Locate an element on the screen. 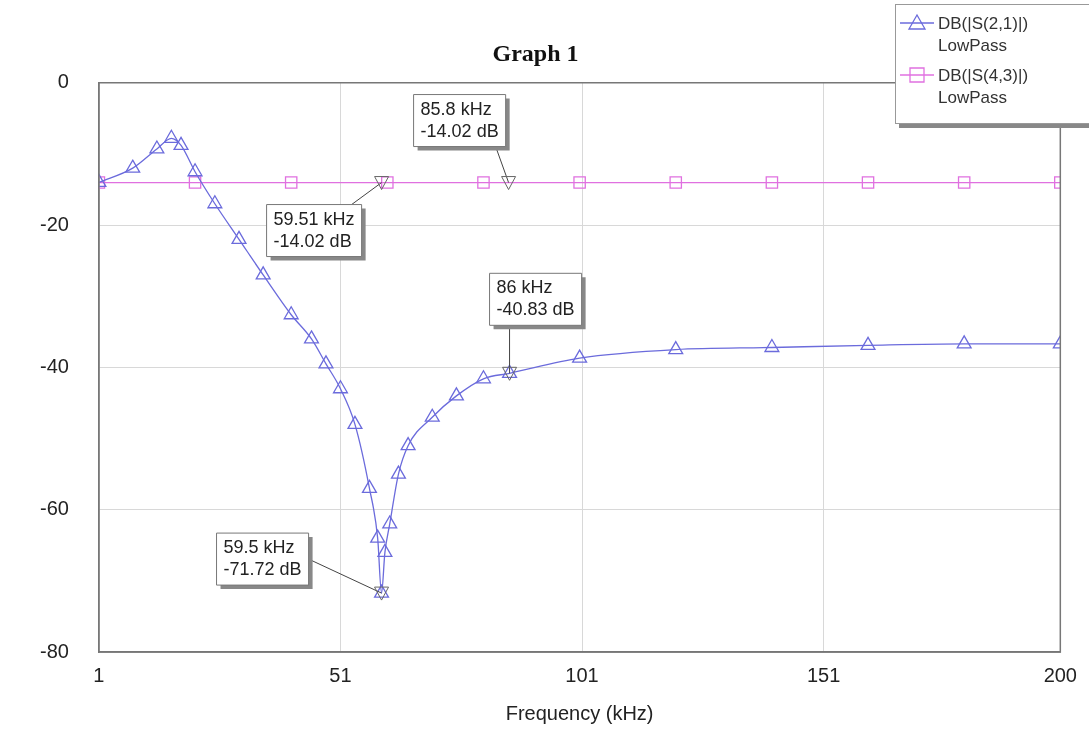 Image resolution: width=1089 pixels, height=738 pixels. annotation: 59.5 kHz -71.72 dB is located at coordinates (262, 558).